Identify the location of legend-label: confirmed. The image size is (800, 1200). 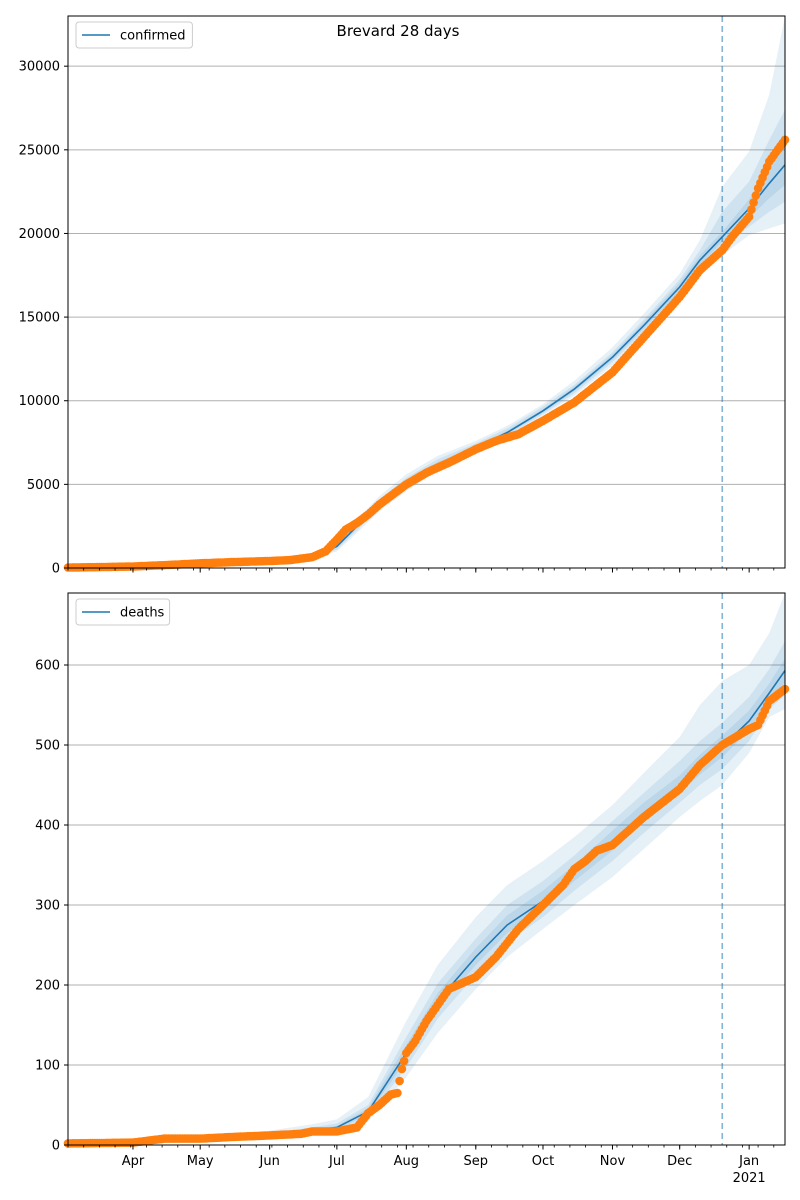
(153, 36).